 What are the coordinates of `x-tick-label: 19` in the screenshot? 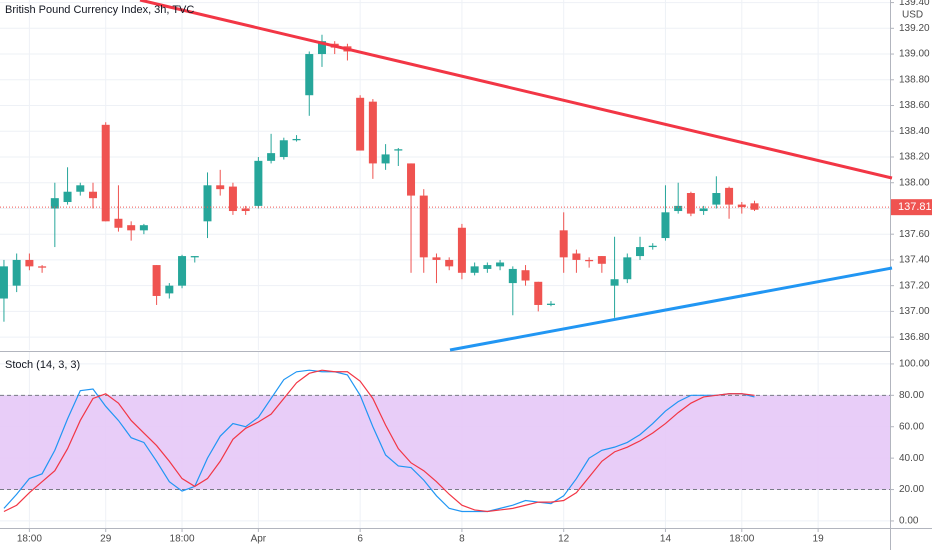 It's located at (819, 539).